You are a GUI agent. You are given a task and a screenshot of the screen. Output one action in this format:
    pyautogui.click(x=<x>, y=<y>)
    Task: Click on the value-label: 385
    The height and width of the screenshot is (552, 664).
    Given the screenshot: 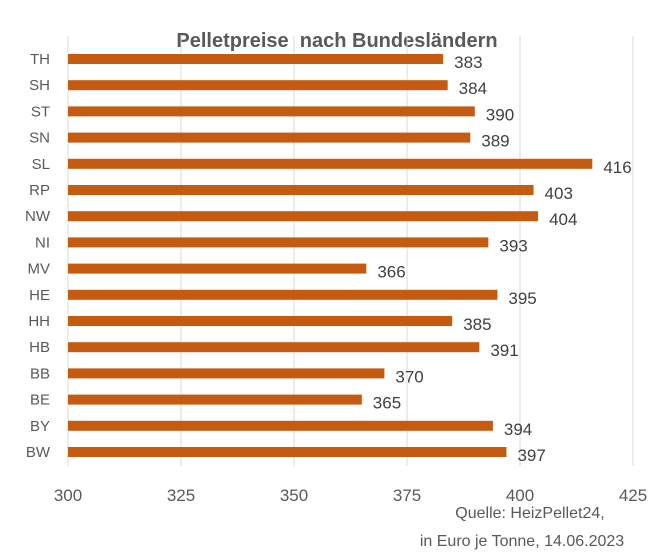 What is the action you would take?
    pyautogui.click(x=477, y=324)
    